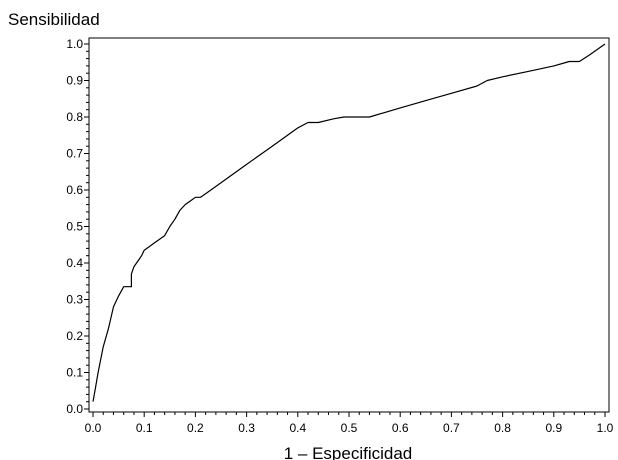 The height and width of the screenshot is (460, 618). Describe the element at coordinates (74, 81) in the screenshot. I see `y-tick-label: 0.9` at that location.